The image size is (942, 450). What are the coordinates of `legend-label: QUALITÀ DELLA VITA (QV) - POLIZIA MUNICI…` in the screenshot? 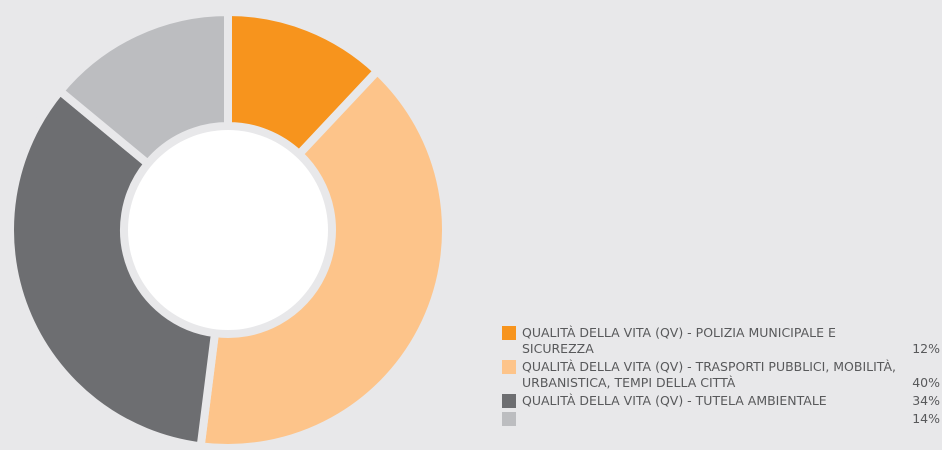 It's located at (679, 340).